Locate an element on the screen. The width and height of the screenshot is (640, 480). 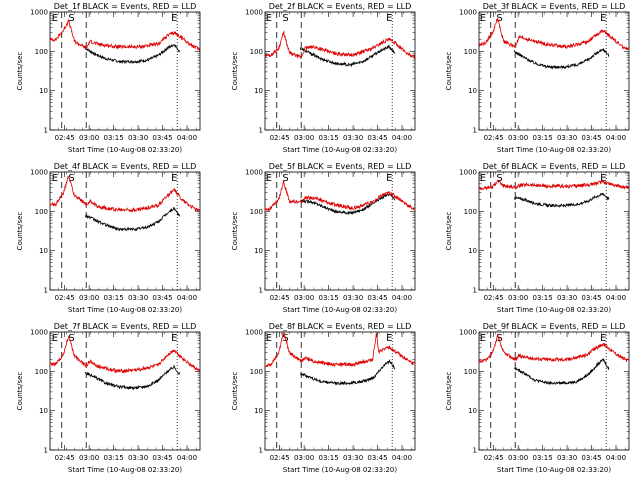
chart-title: Det_9f BLACK = Events, RED = LLD is located at coordinates (554, 326).